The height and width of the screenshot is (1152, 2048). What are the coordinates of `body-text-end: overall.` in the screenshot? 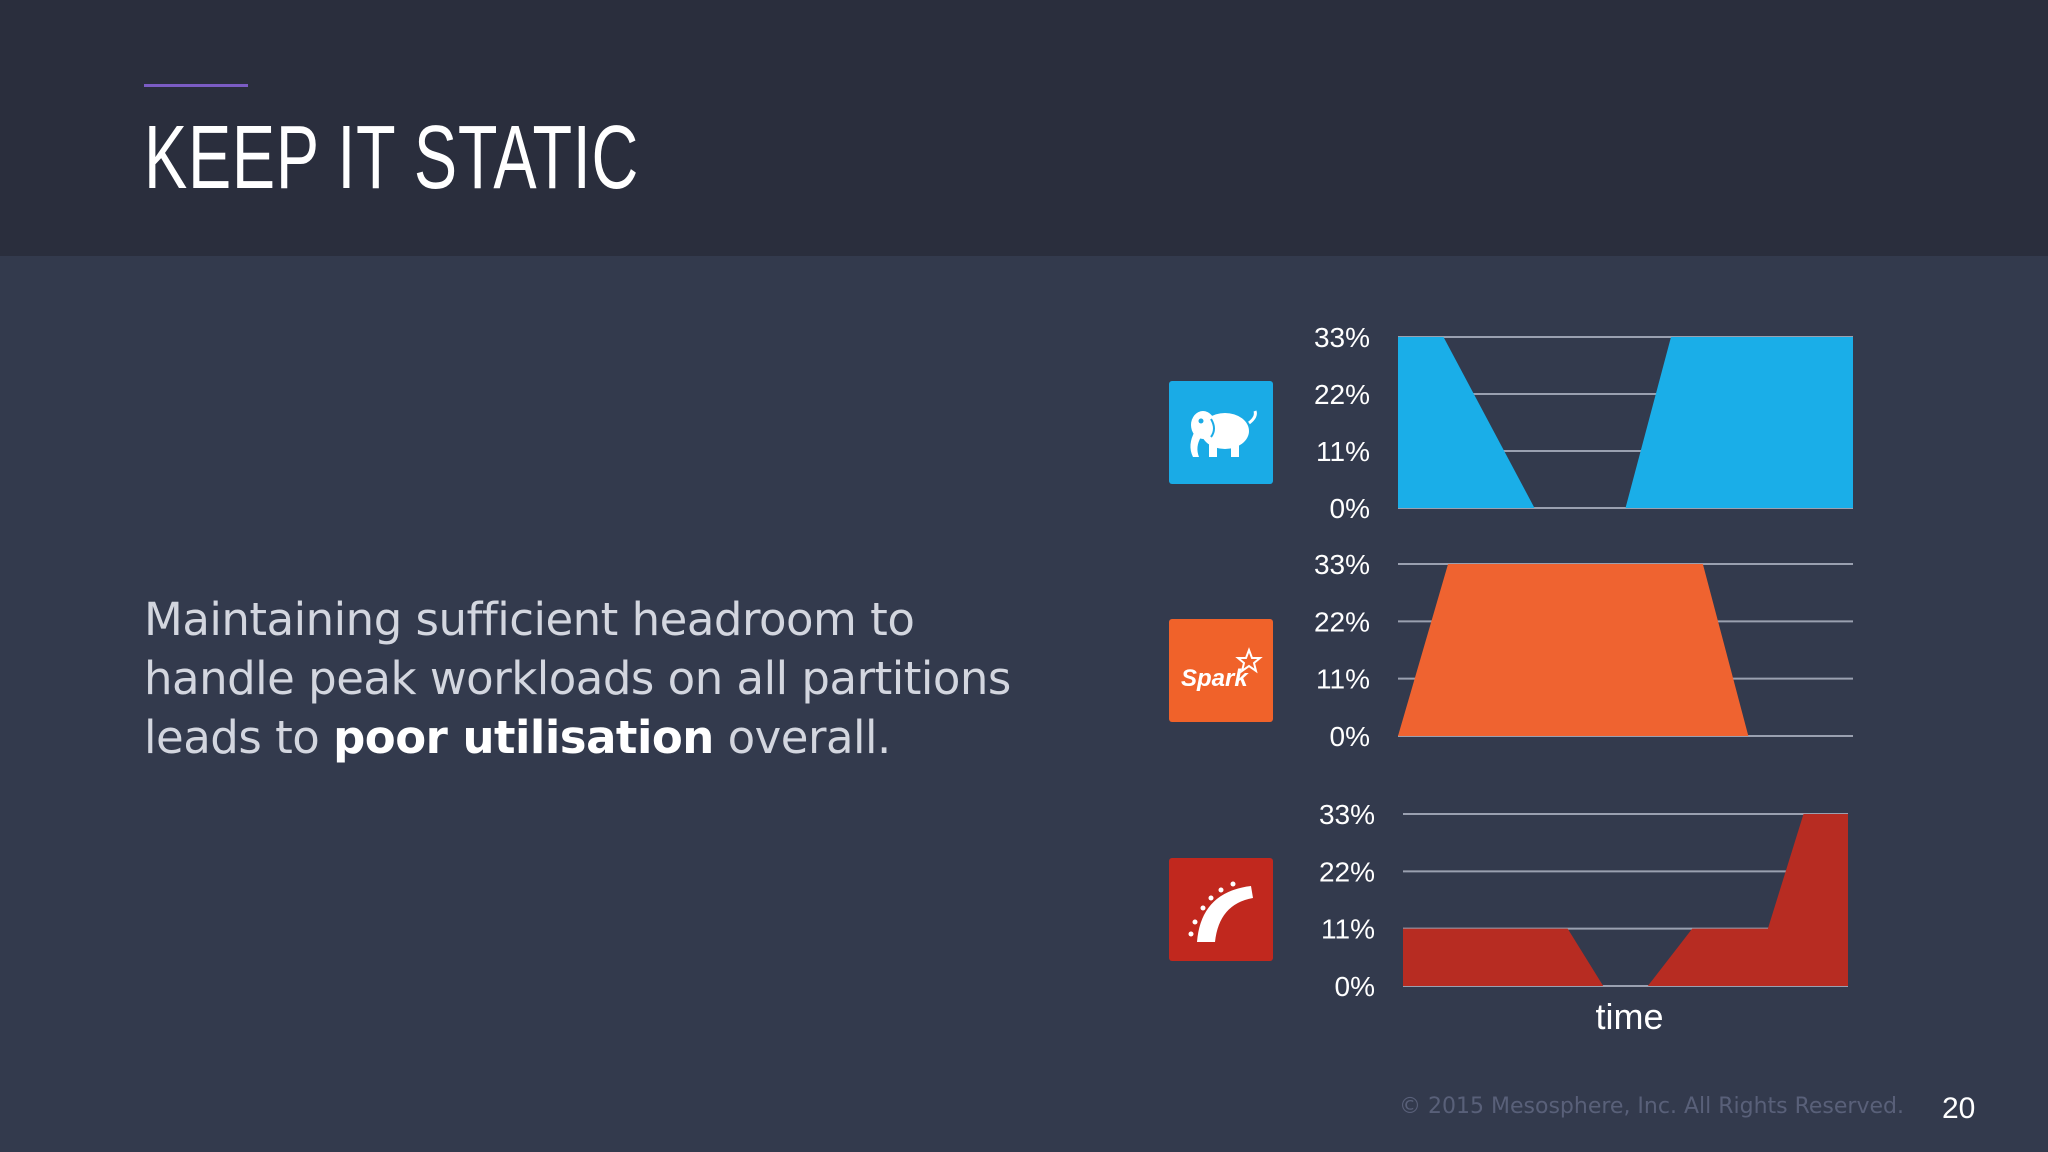 It's located at (802, 737).